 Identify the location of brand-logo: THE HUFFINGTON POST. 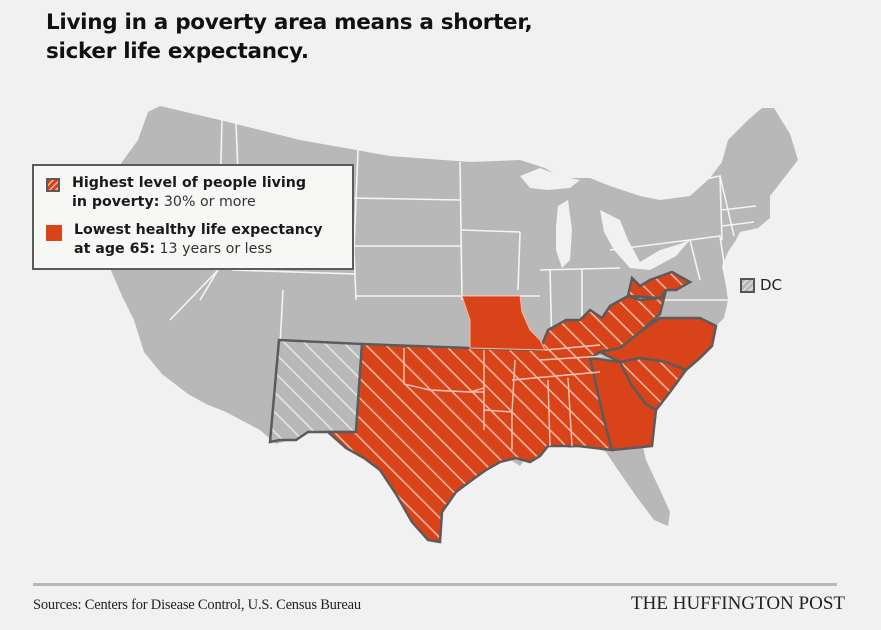
(738, 603).